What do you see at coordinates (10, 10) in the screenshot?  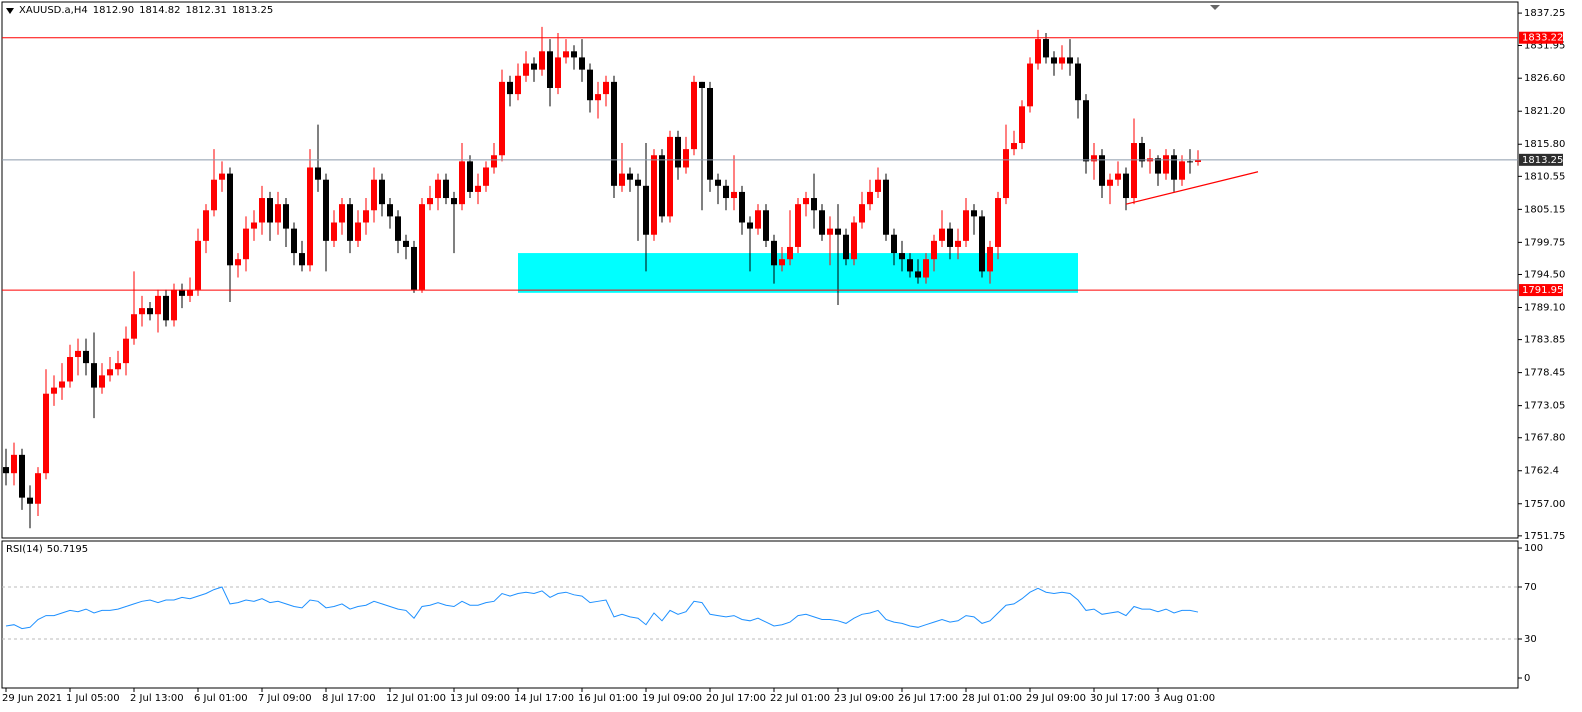 I see `header-arrow` at bounding box center [10, 10].